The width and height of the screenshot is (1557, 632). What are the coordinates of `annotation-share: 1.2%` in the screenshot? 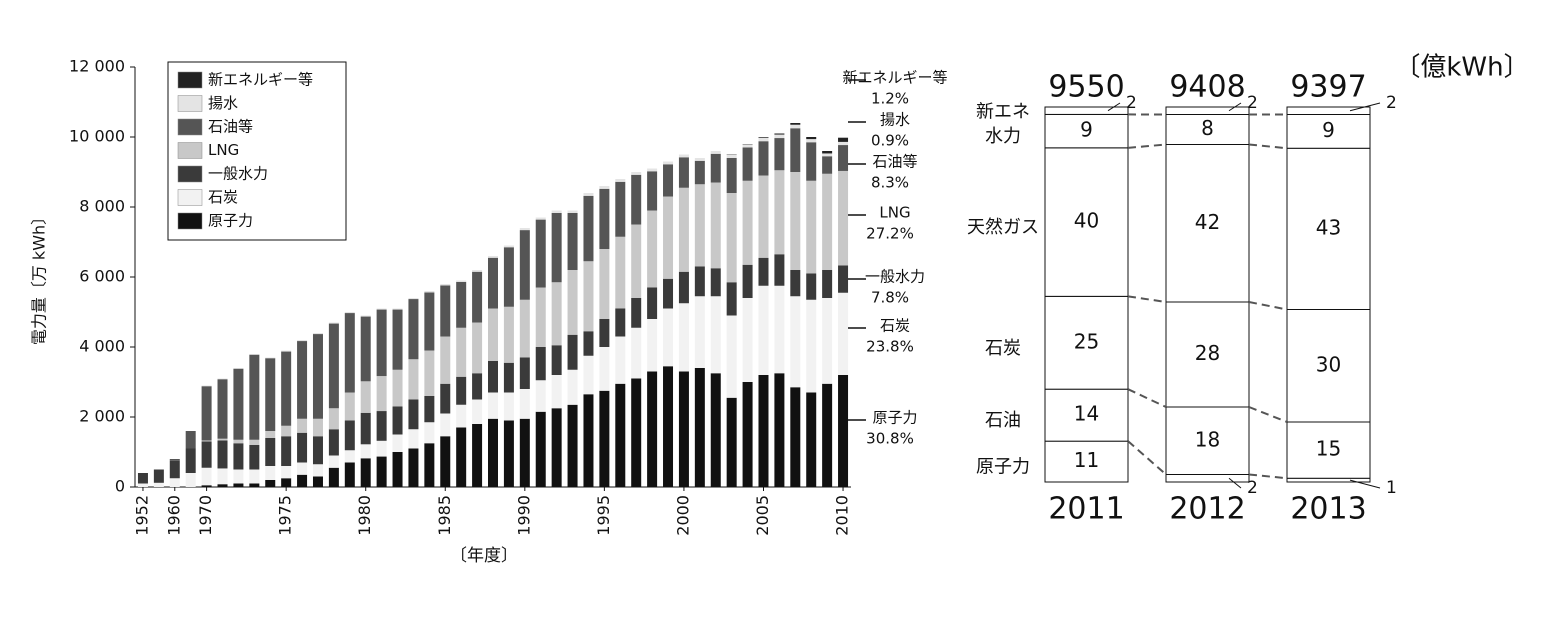 It's located at (890, 99).